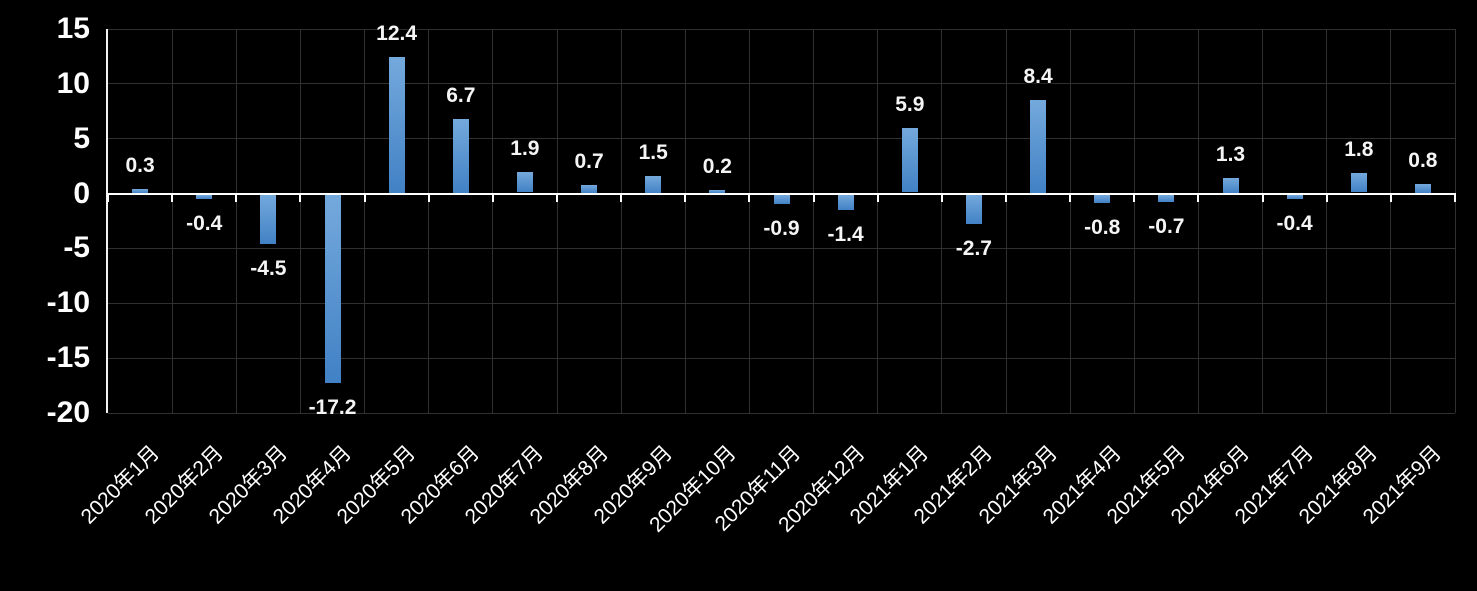  I want to click on bar-value-label: 1.3, so click(1230, 155).